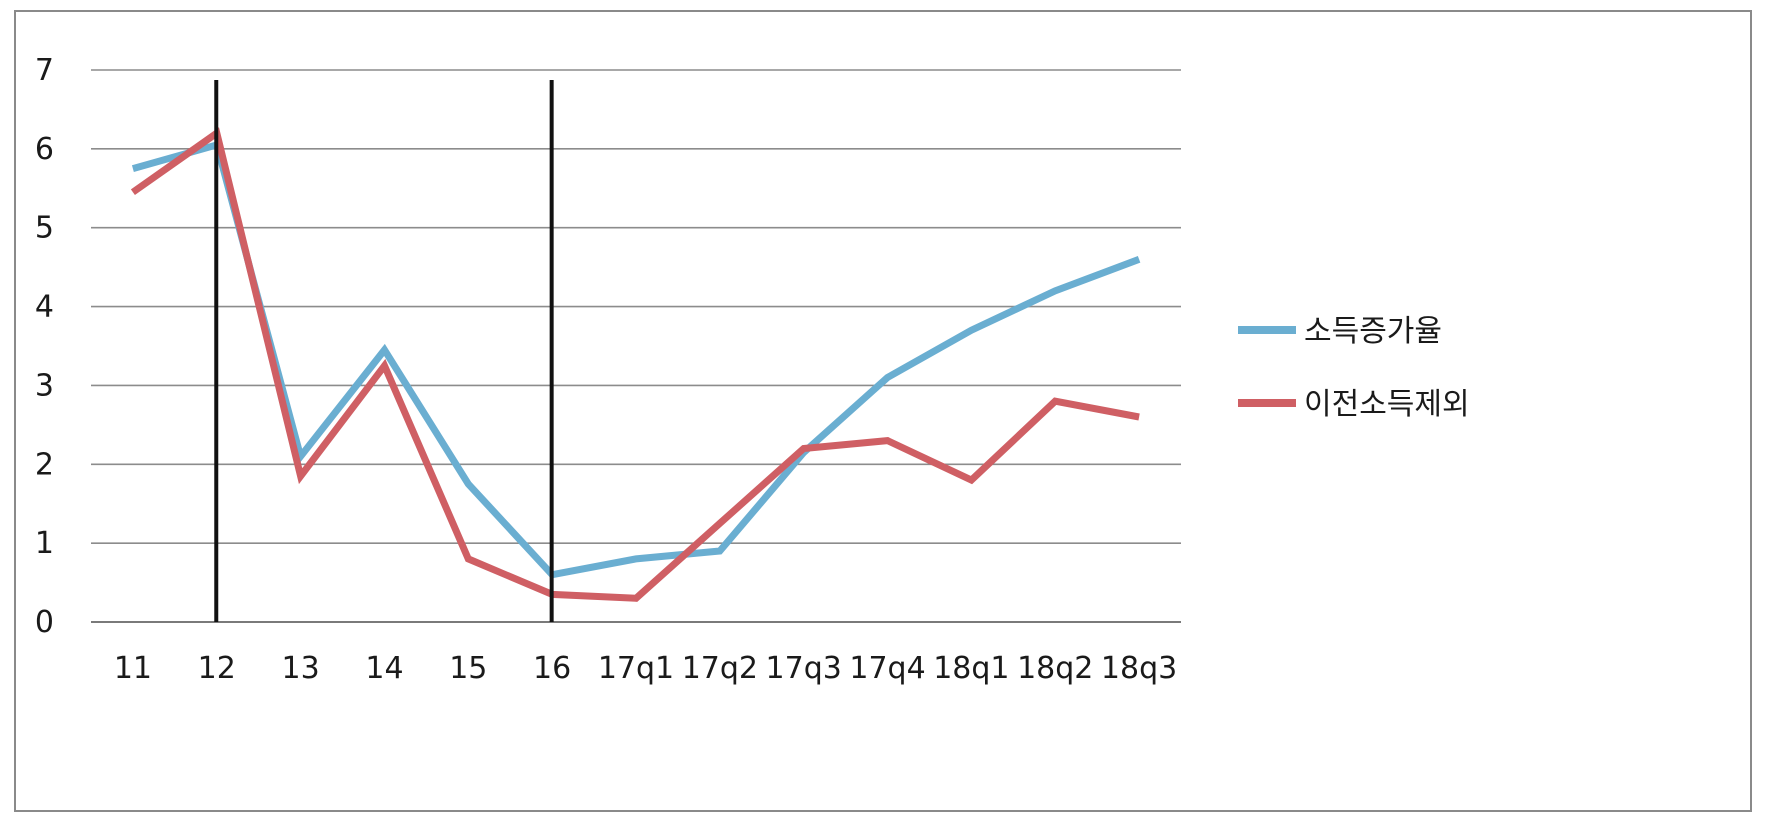 The width and height of the screenshot is (1768, 825). Describe the element at coordinates (1373, 331) in the screenshot. I see `legend-label-1: 소득증가율` at that location.